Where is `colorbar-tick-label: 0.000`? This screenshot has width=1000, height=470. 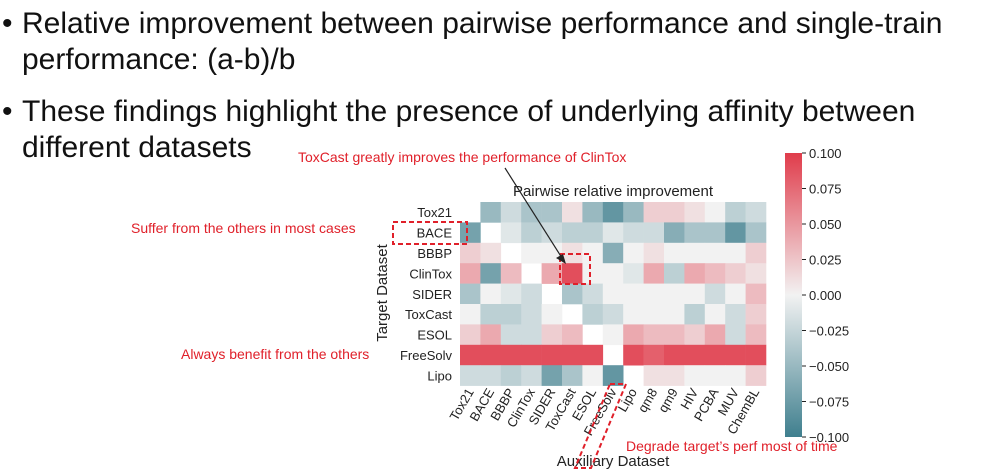 colorbar-tick-label: 0.000 is located at coordinates (825, 295).